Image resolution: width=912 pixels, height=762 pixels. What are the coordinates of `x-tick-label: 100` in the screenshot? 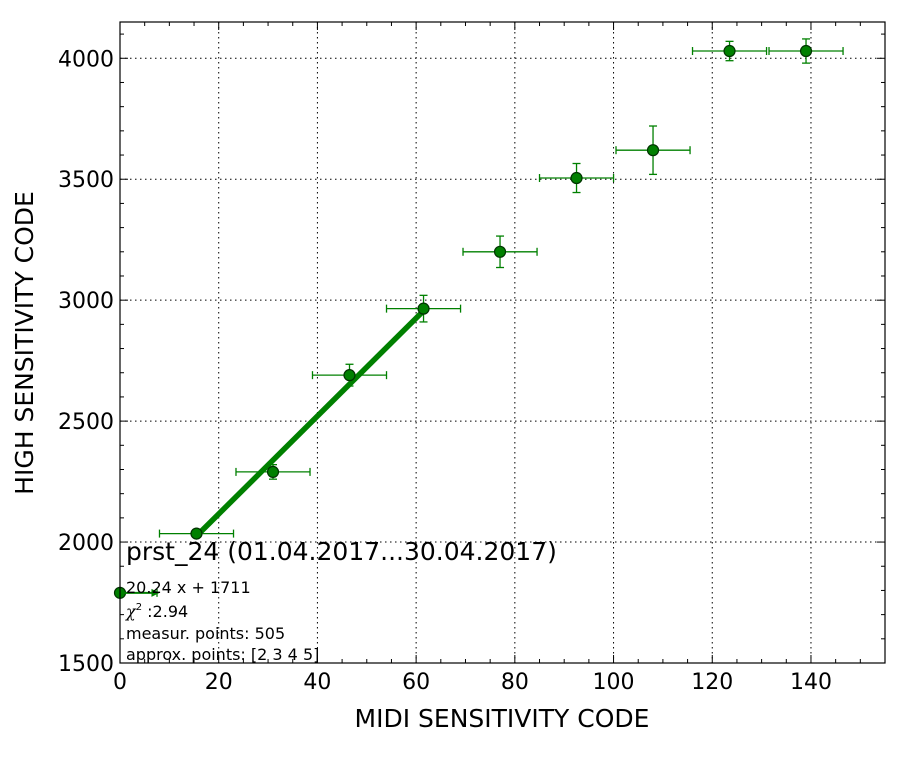 It's located at (614, 682).